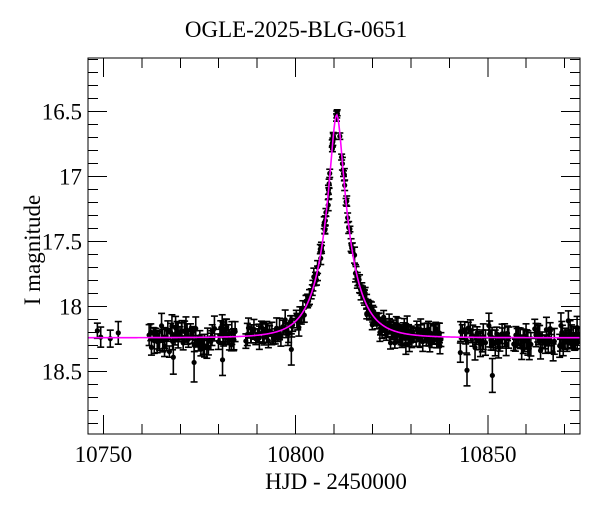  Describe the element at coordinates (336, 481) in the screenshot. I see `x-axis-label: HJD - 2450000` at that location.